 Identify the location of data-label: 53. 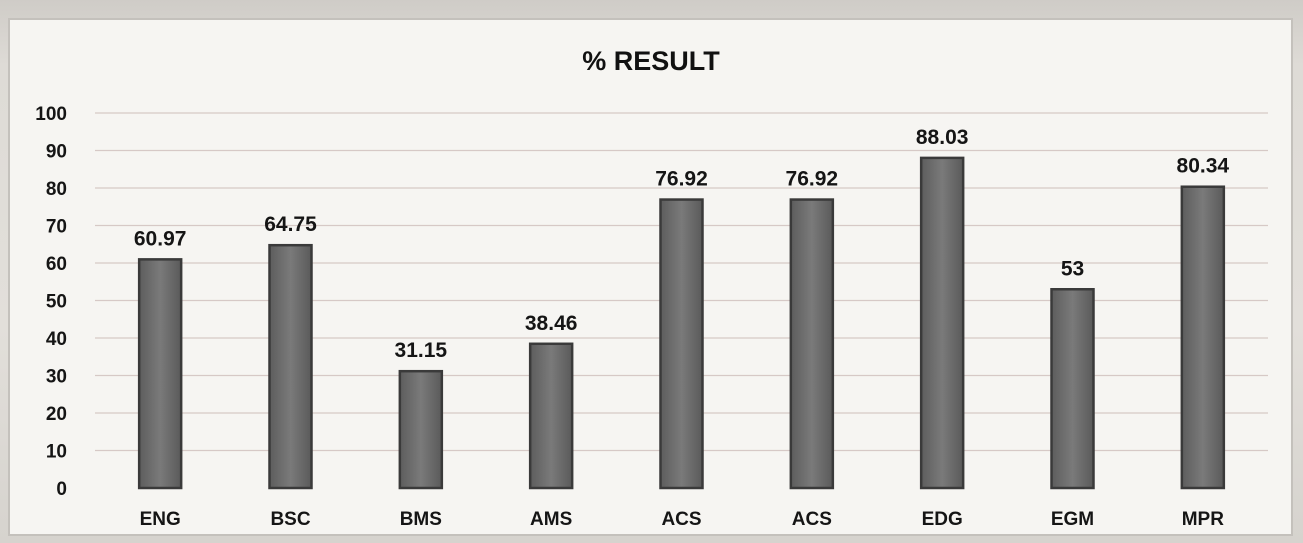
(1072, 268).